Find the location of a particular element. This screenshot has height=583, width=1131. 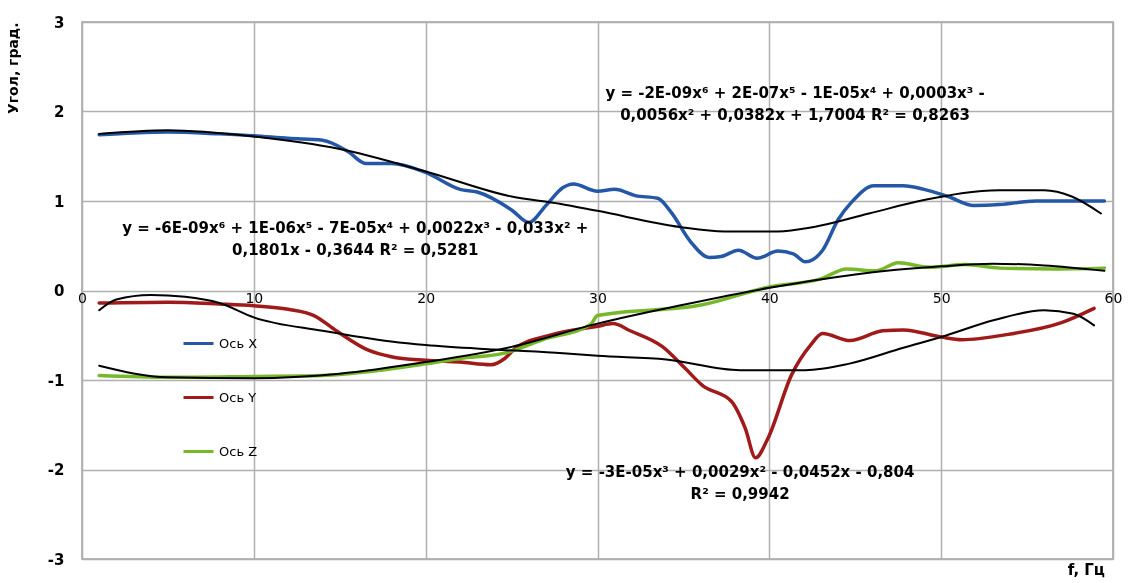

legend-label: Ось Y is located at coordinates (238, 397).